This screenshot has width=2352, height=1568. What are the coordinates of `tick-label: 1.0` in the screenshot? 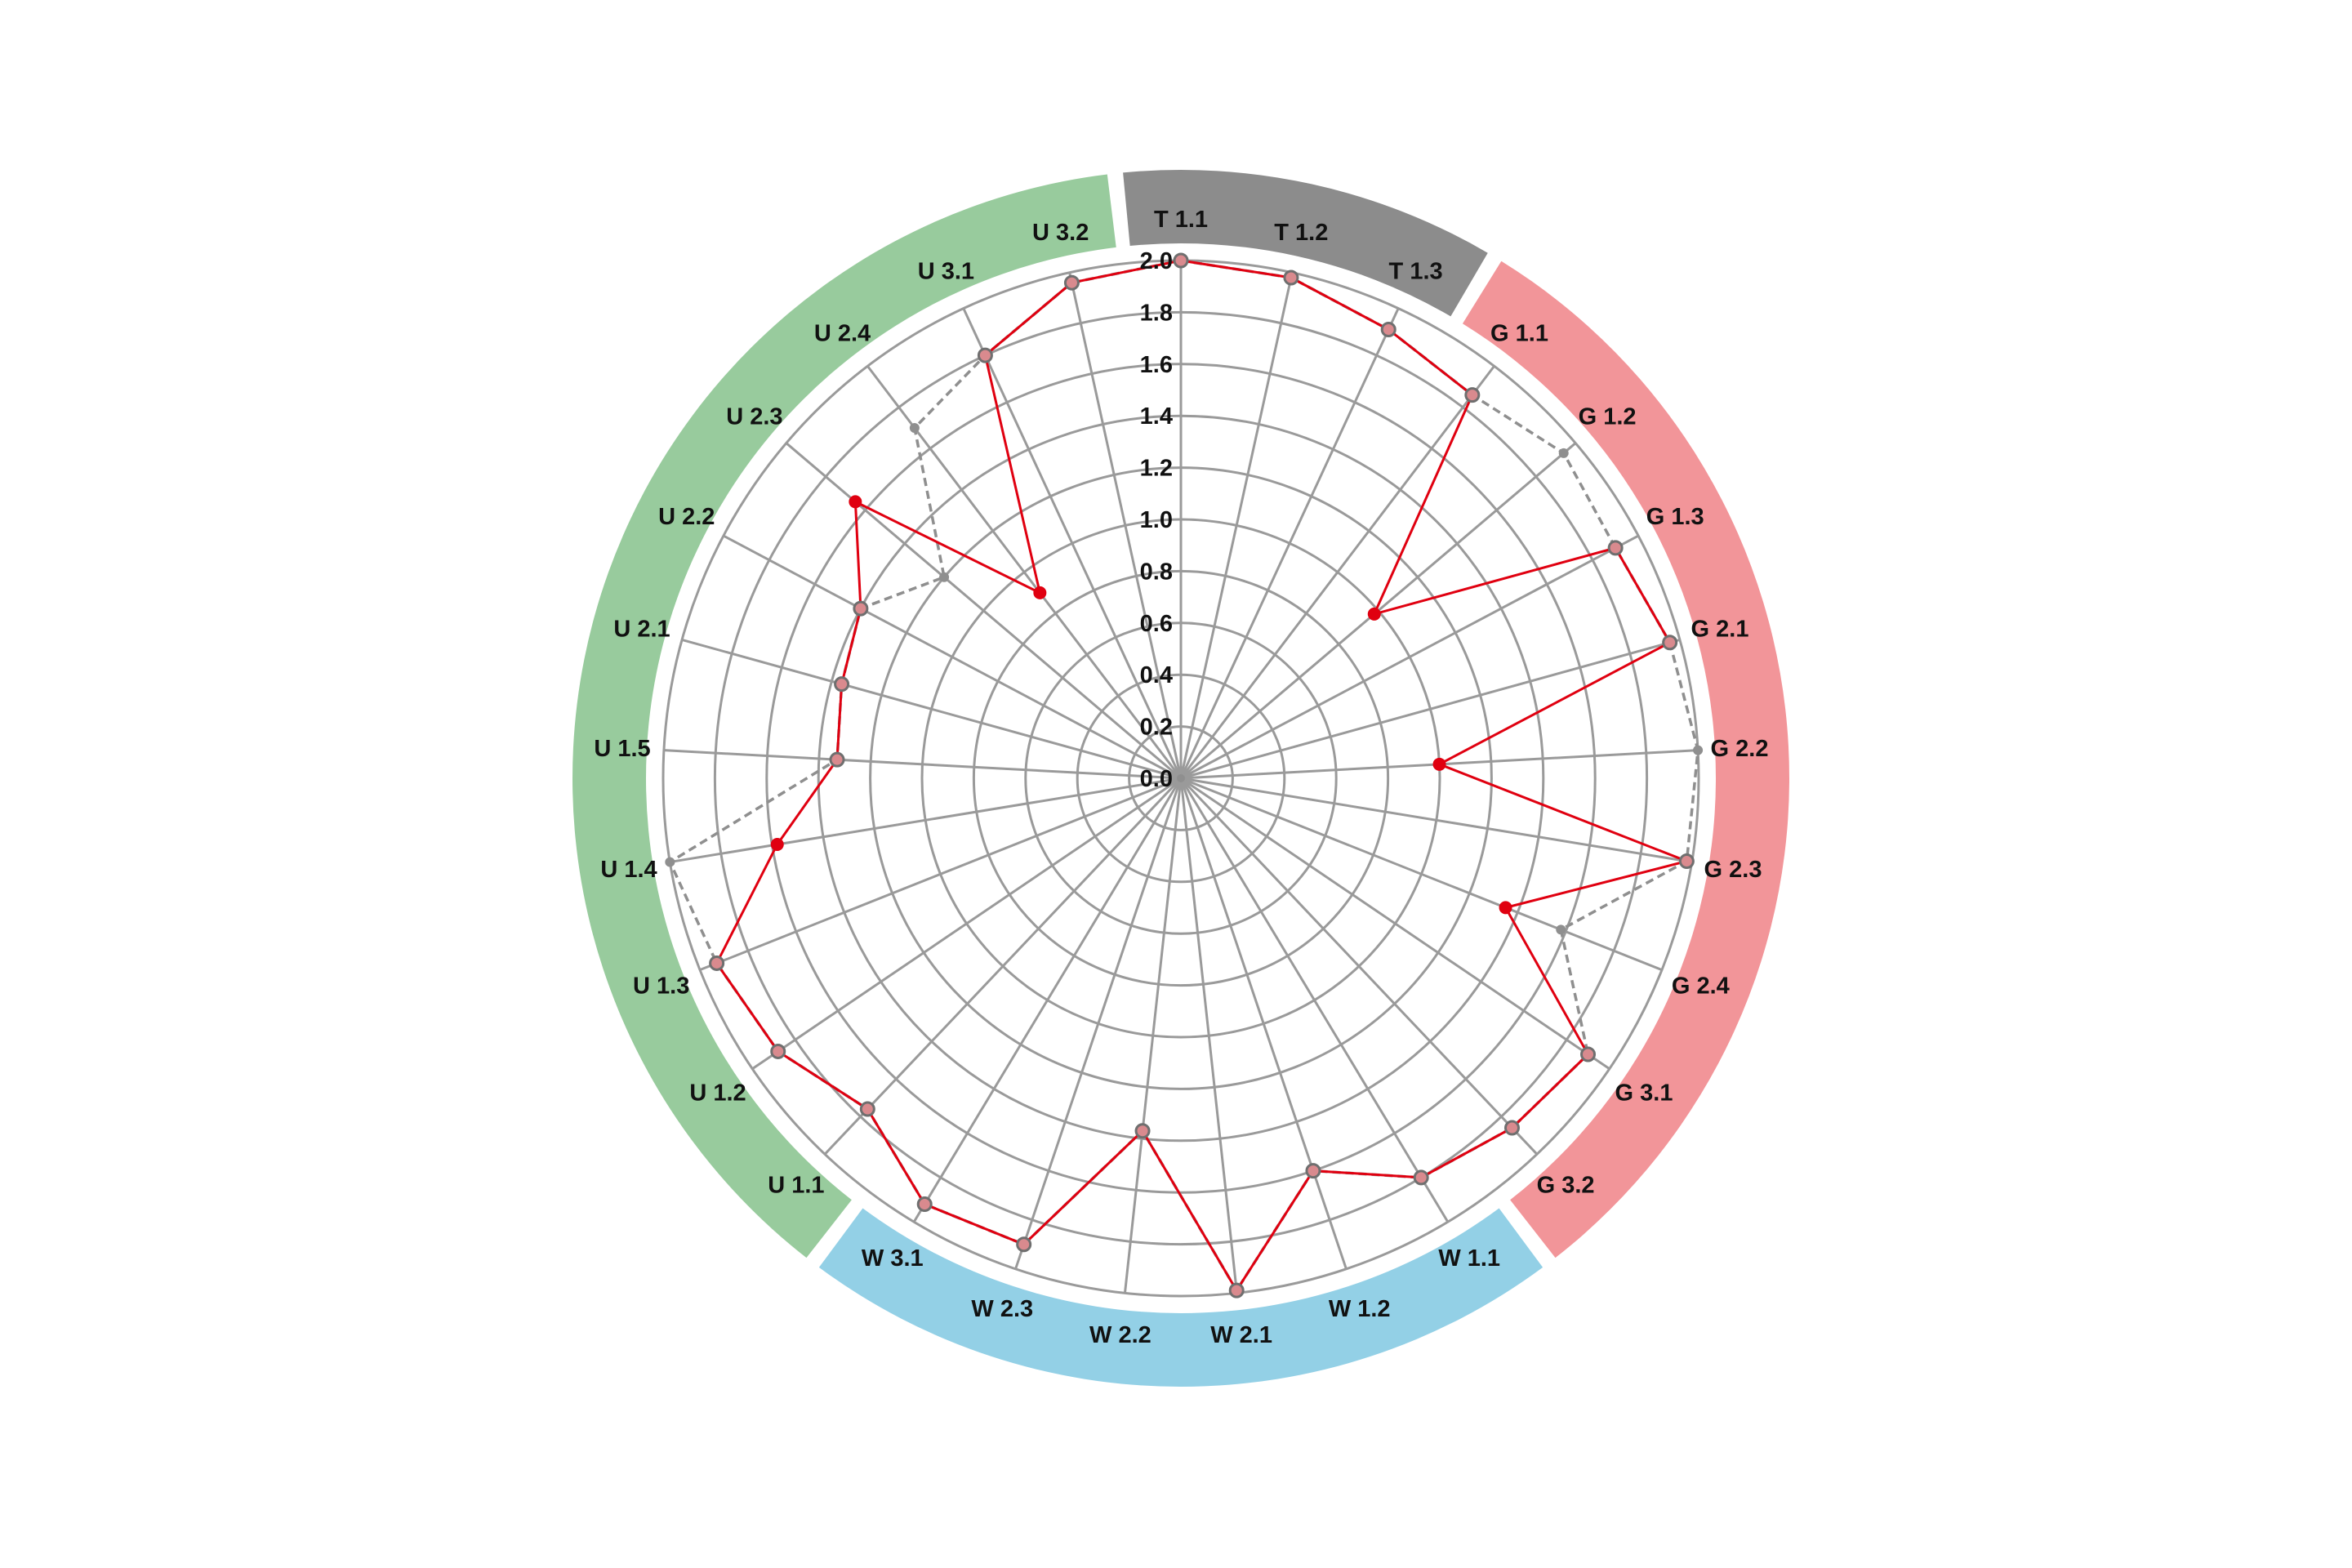 It's located at (1156, 520).